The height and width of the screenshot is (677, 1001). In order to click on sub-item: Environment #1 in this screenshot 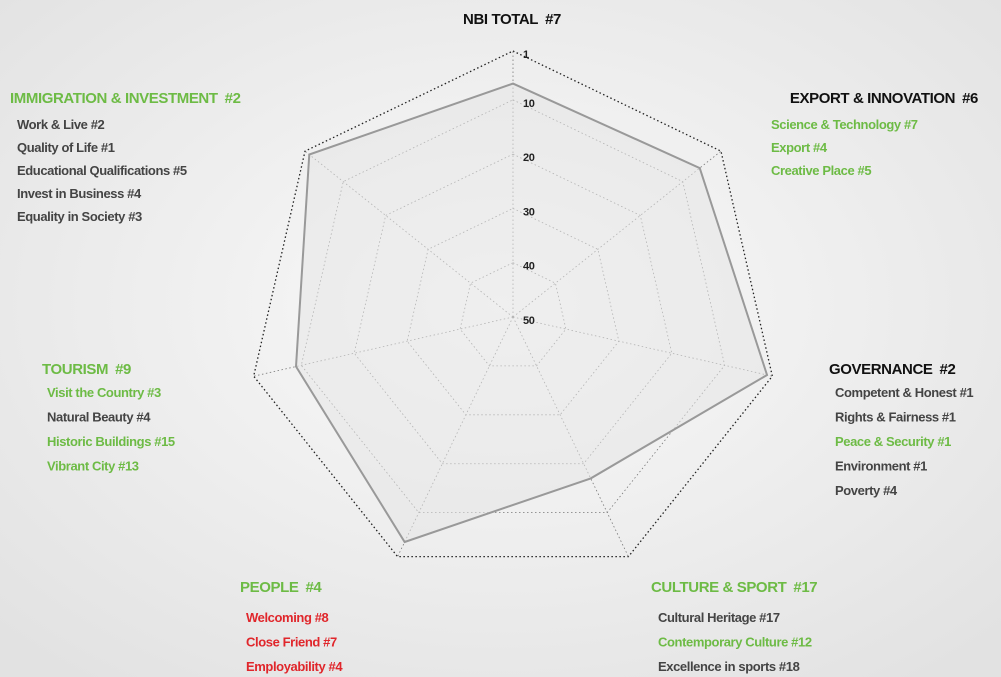, I will do `click(881, 466)`.